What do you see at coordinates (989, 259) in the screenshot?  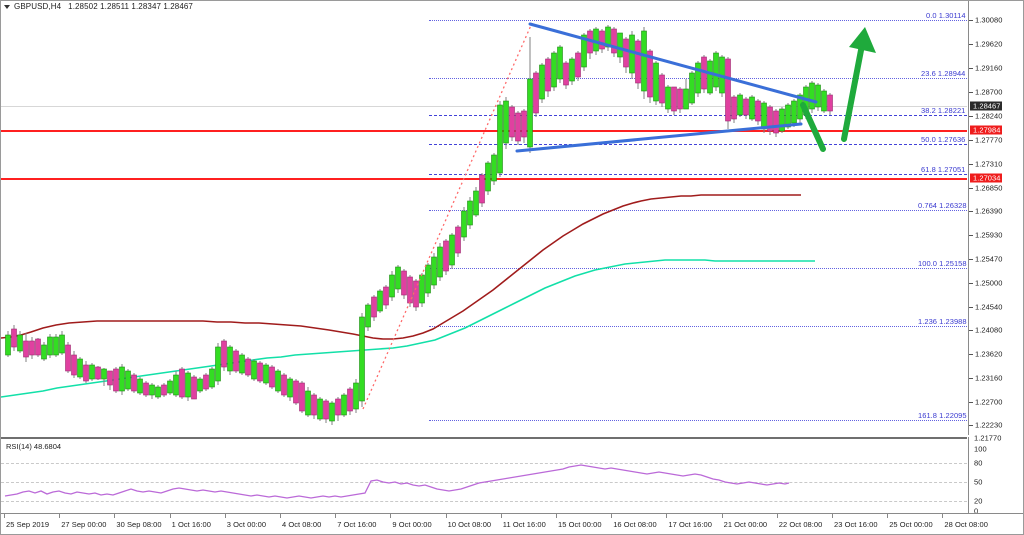 I see `price-tick-10: 1.25470` at bounding box center [989, 259].